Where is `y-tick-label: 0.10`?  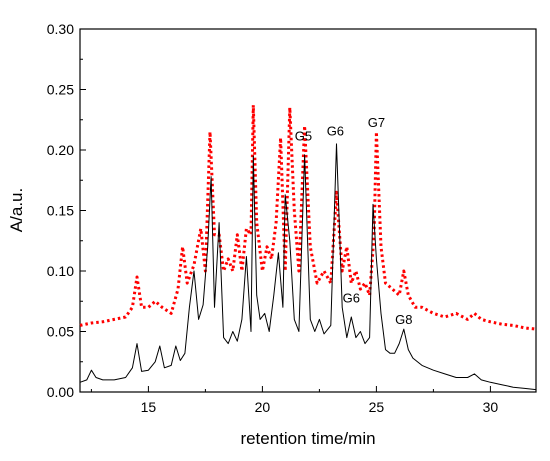
y-tick-label: 0.10 is located at coordinates (60, 271).